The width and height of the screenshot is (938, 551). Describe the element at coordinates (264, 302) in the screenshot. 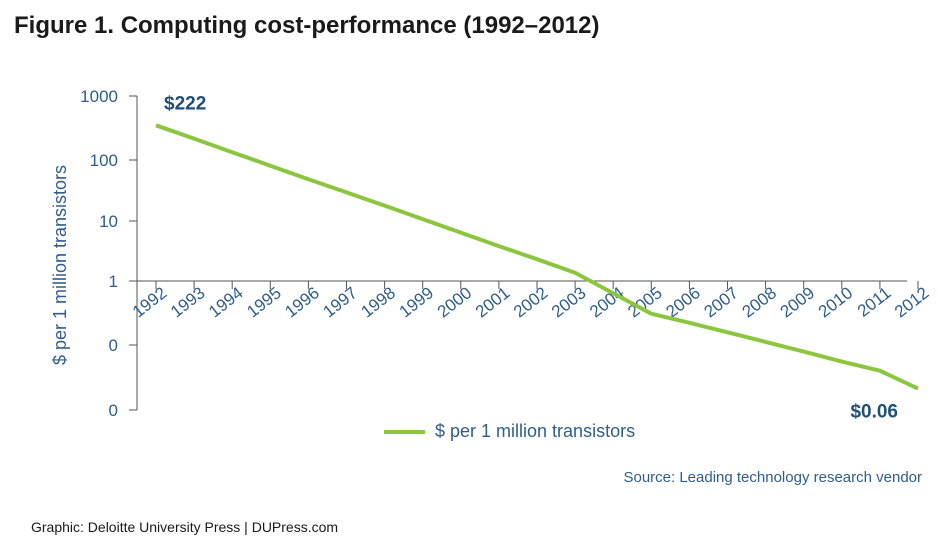

I see `x-tick-label: 1995` at that location.